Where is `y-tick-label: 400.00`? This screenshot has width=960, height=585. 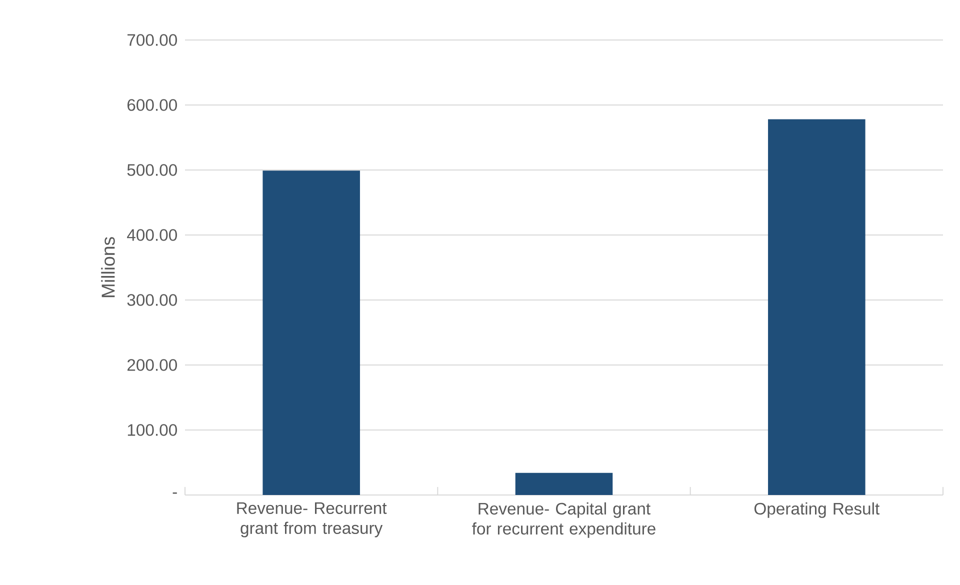
y-tick-label: 400.00 is located at coordinates (152, 235).